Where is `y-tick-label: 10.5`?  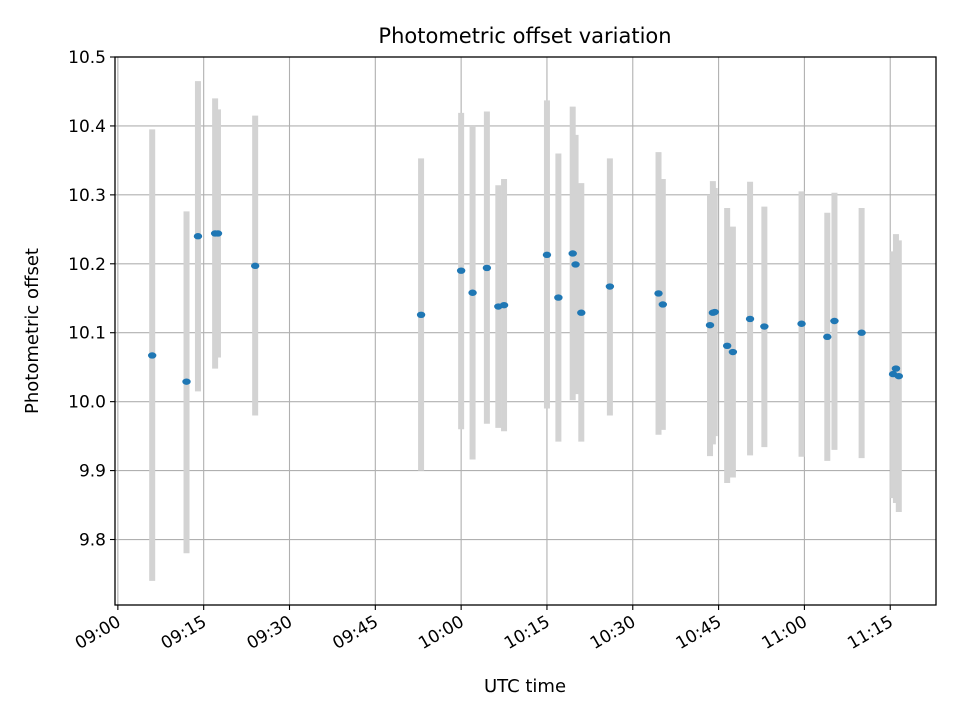 y-tick-label: 10.5 is located at coordinates (87, 58).